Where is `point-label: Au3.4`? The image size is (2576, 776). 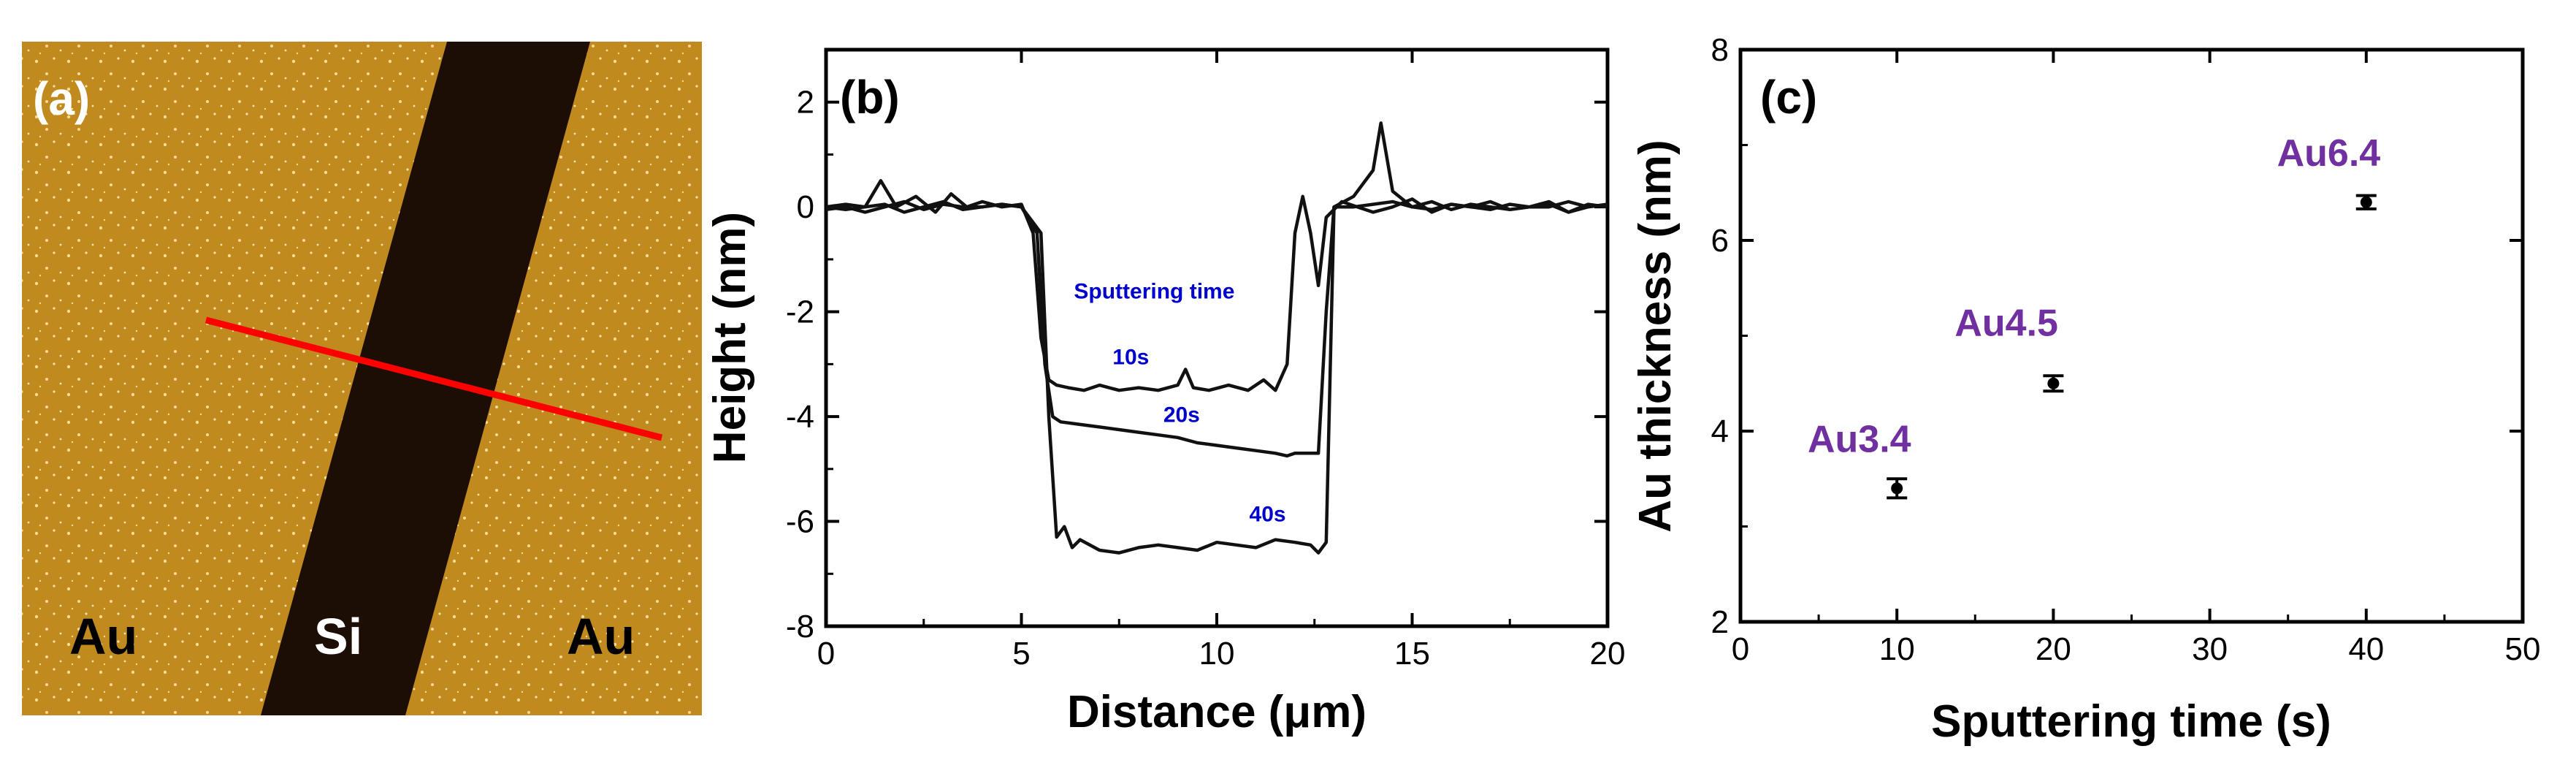
point-label: Au3.4 is located at coordinates (1859, 440).